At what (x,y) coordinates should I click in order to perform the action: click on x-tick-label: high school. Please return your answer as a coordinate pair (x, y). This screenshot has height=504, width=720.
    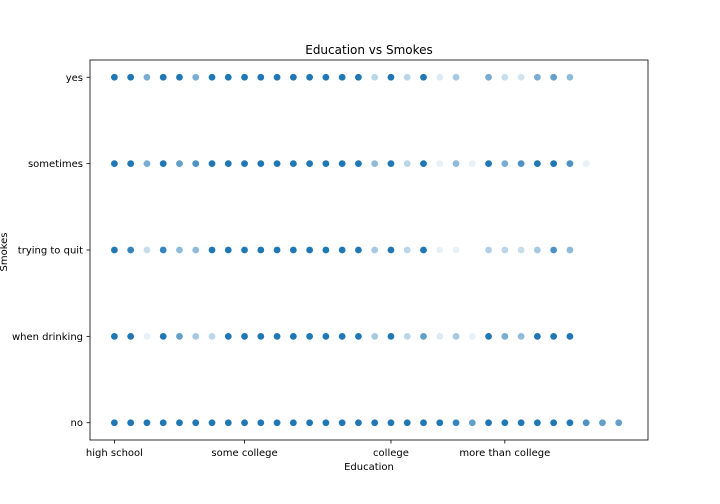
    Looking at the image, I should click on (114, 453).